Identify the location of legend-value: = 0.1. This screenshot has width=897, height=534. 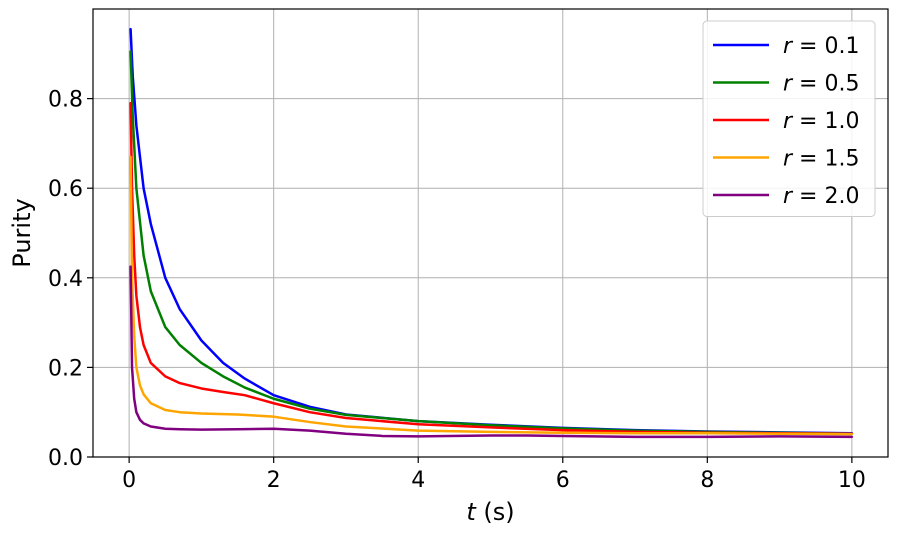
(825, 46).